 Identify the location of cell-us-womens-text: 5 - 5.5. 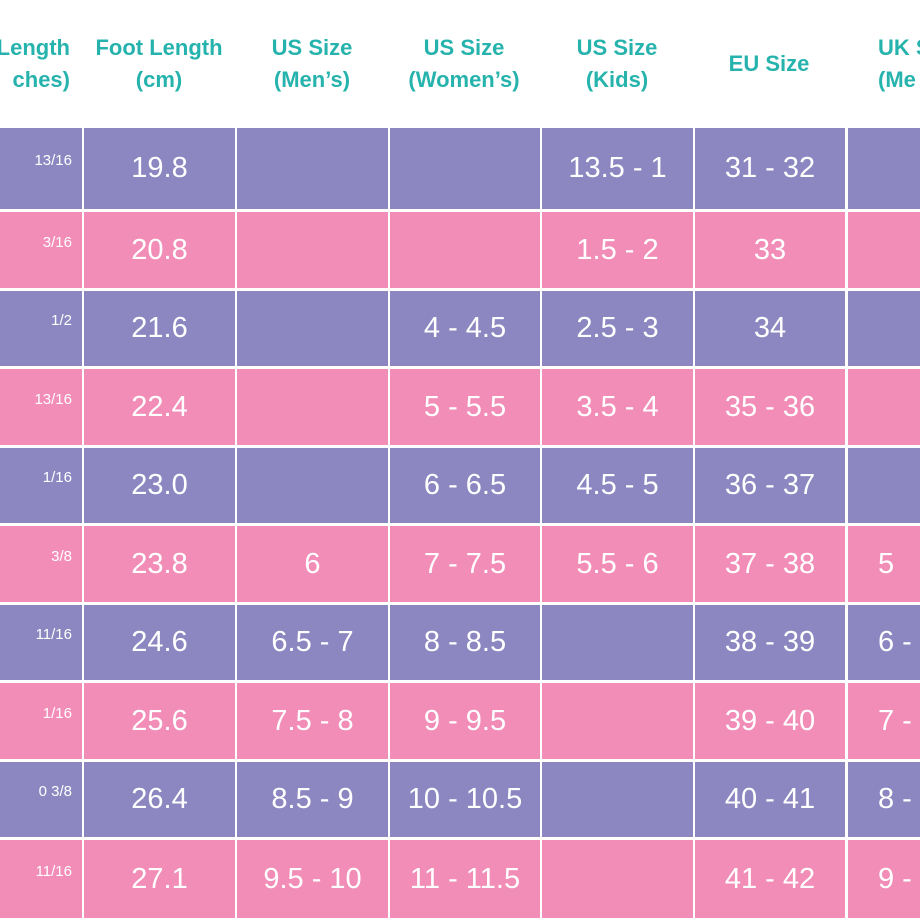
(465, 406).